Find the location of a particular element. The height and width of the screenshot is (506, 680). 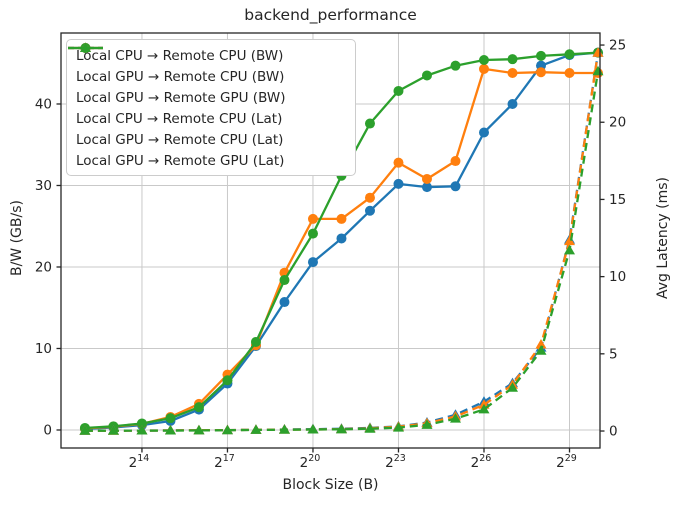

y-axis-label-right: Avg Latency (ms) is located at coordinates (663, 238).